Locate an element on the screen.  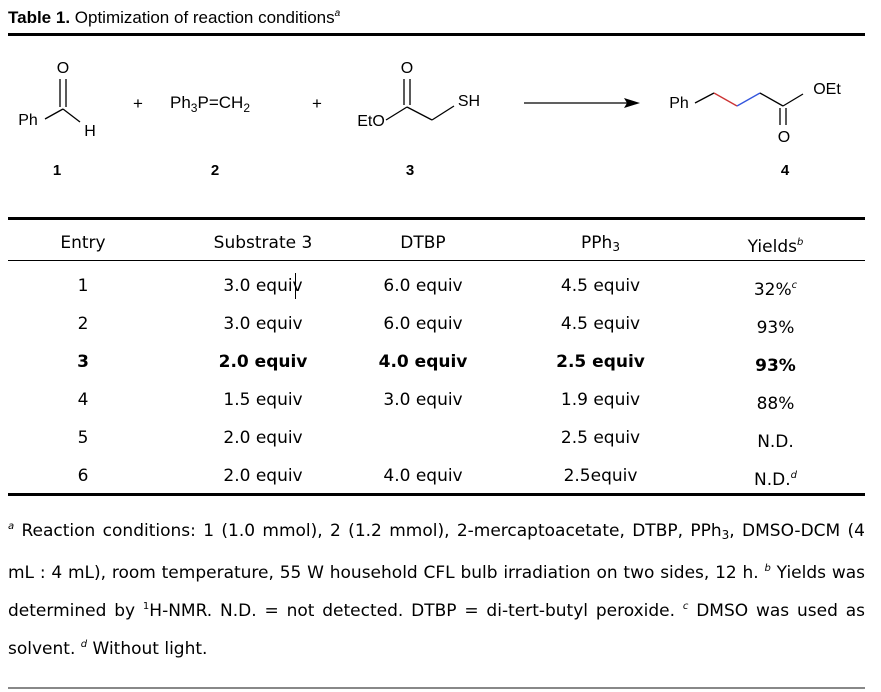
table-row: 4 1.5 equiv 3.0 equiv 1.9 equiv 88% is located at coordinates (436, 400).